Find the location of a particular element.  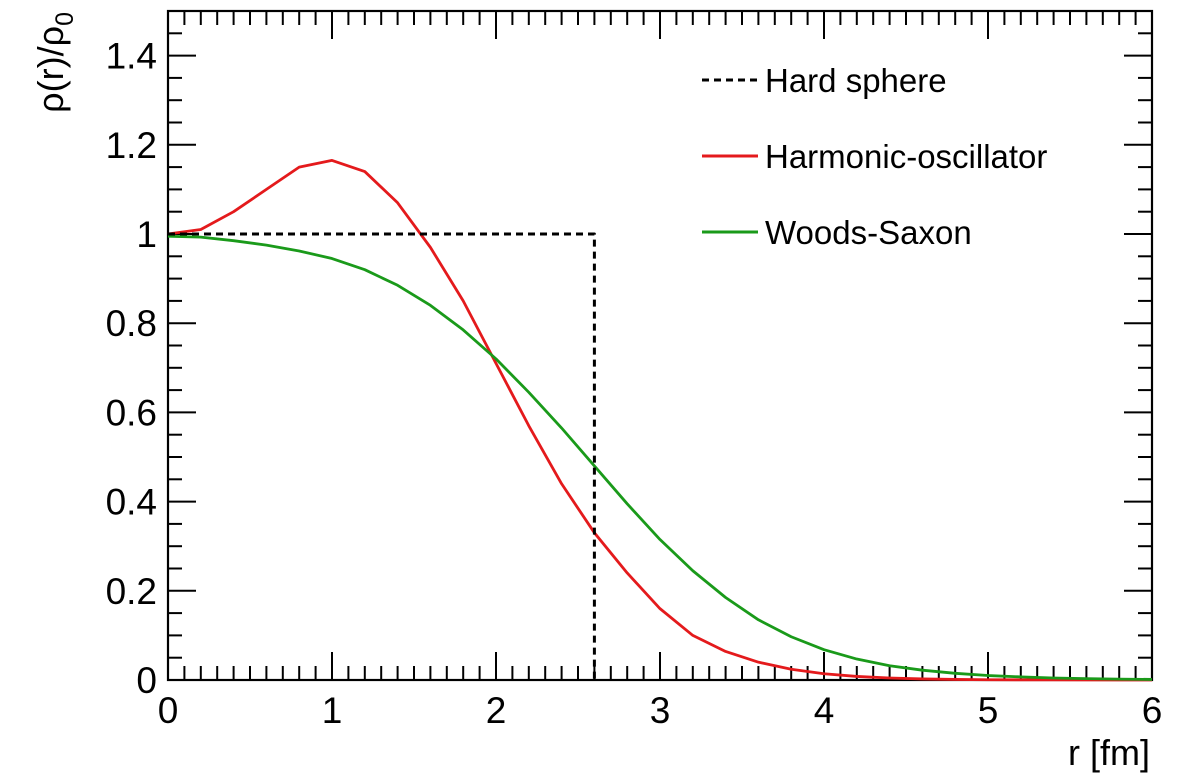

x-tick-label: 2 is located at coordinates (496, 710).